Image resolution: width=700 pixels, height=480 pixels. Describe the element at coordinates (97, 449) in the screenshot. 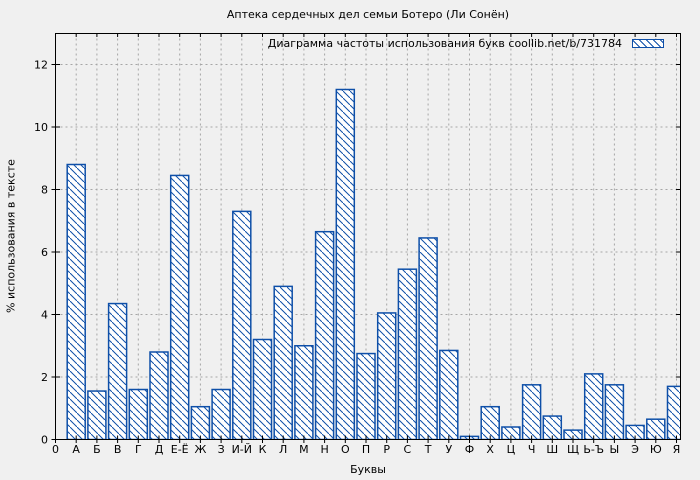

I see `x-tick-label: Б` at that location.